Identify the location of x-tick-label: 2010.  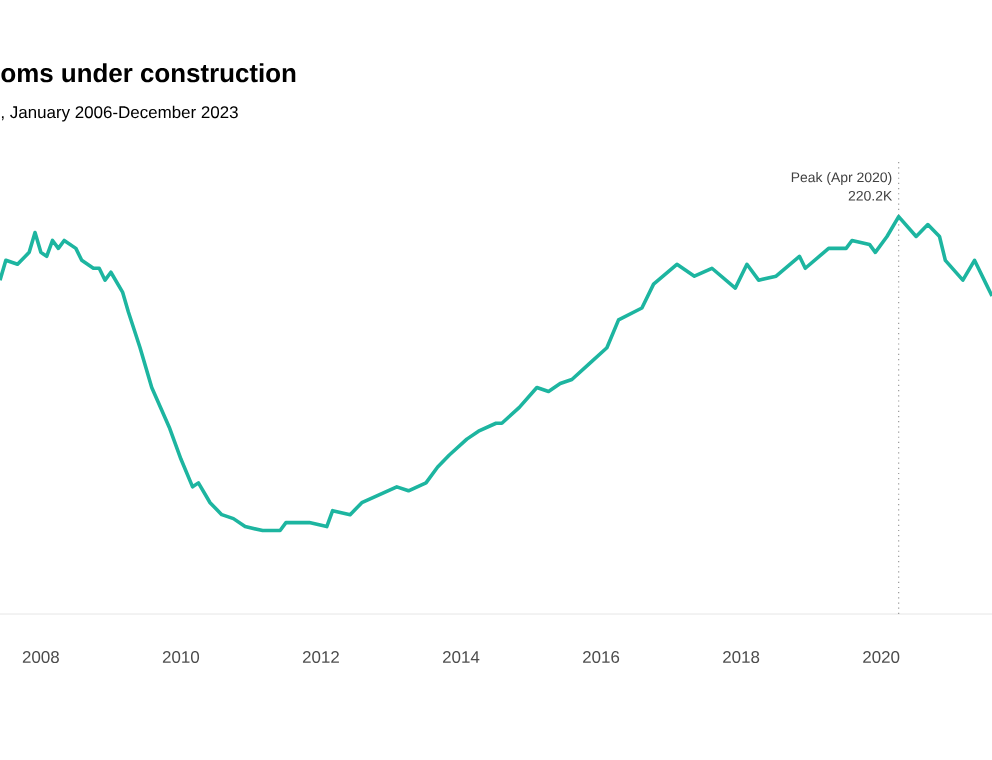
(181, 657).